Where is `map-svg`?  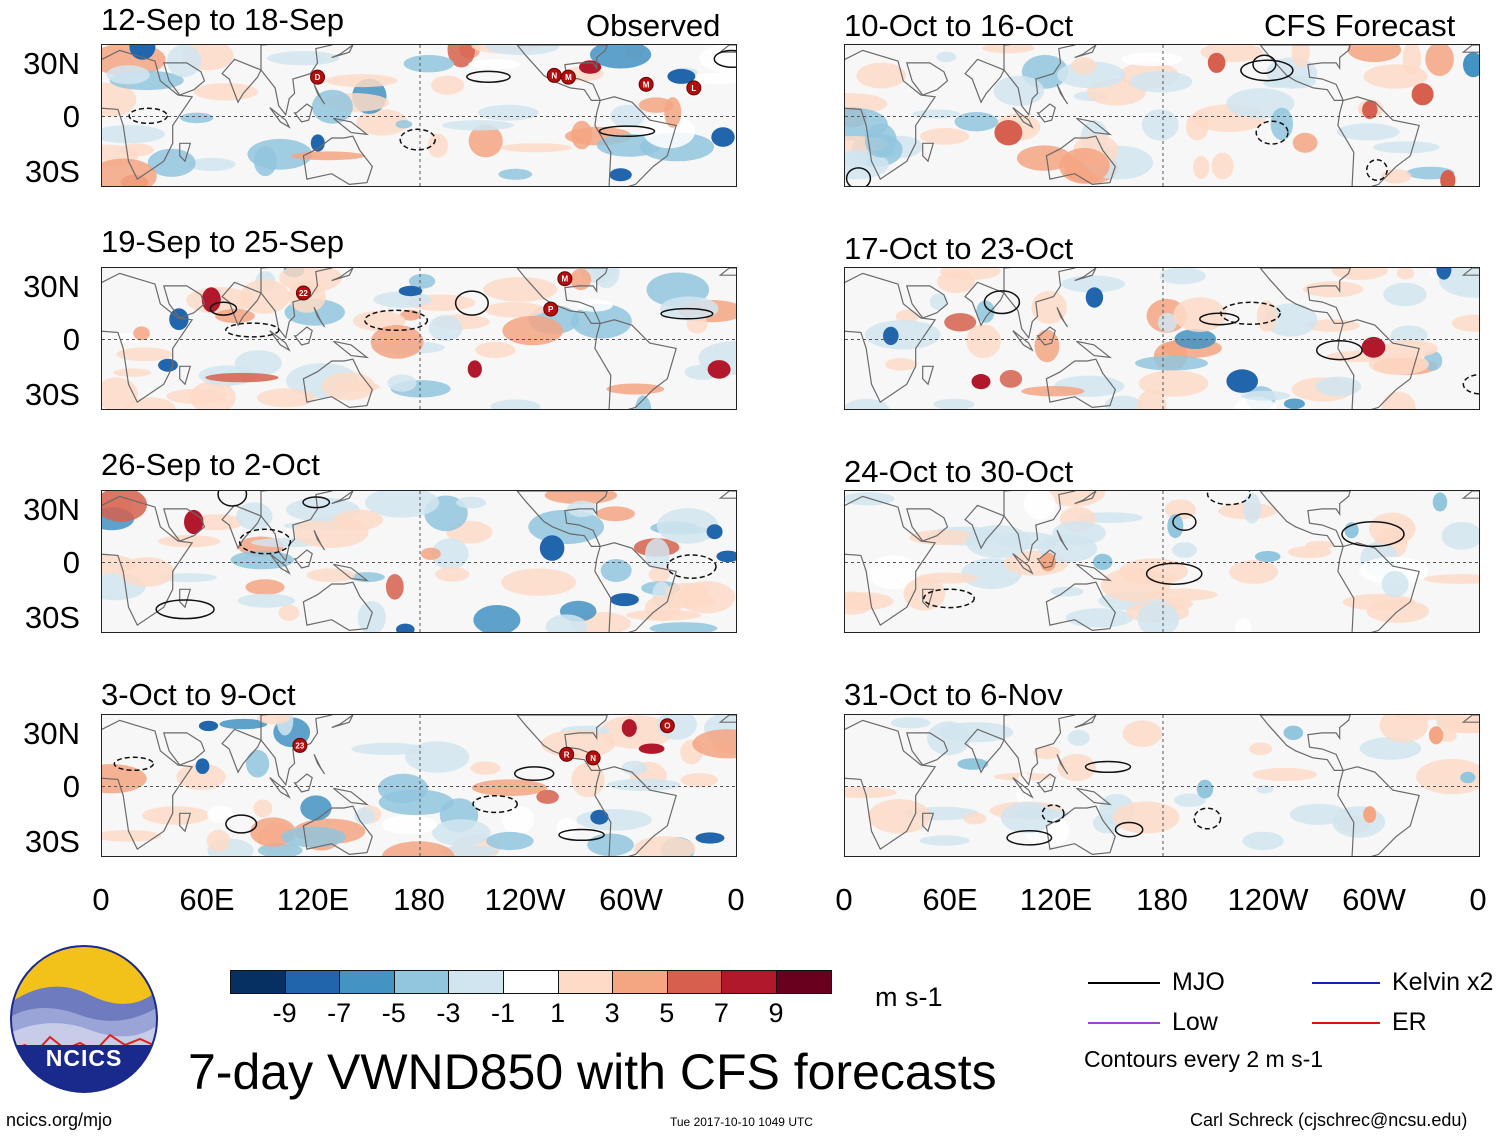
map-svg is located at coordinates (1162, 785).